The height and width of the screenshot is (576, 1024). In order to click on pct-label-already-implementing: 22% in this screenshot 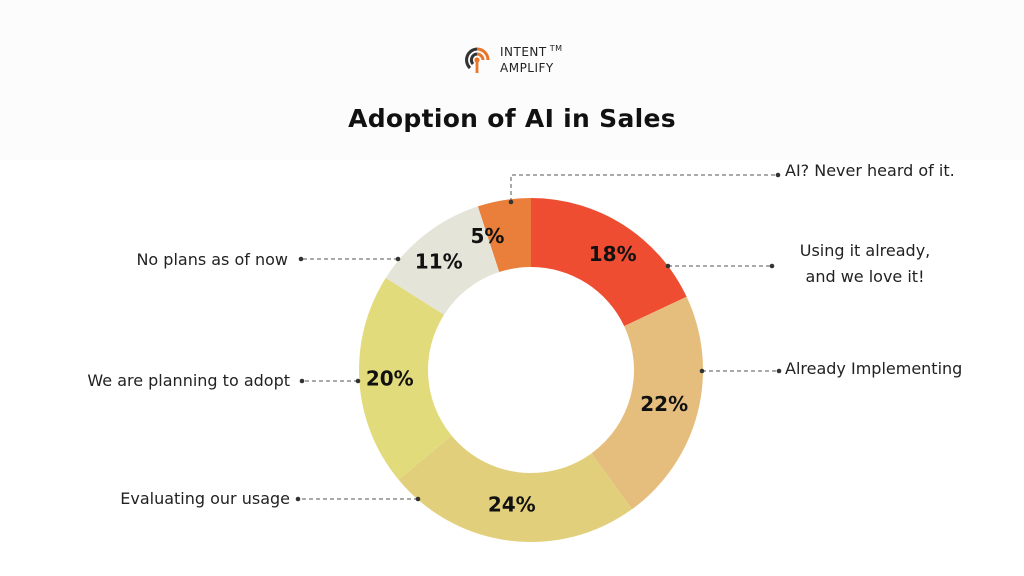, I will do `click(664, 404)`.